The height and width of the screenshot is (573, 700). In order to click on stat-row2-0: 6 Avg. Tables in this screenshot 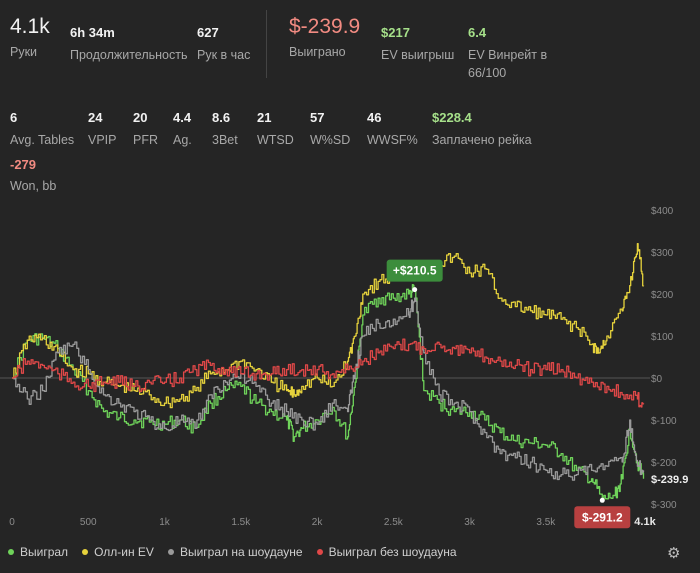, I will do `click(42, 129)`.